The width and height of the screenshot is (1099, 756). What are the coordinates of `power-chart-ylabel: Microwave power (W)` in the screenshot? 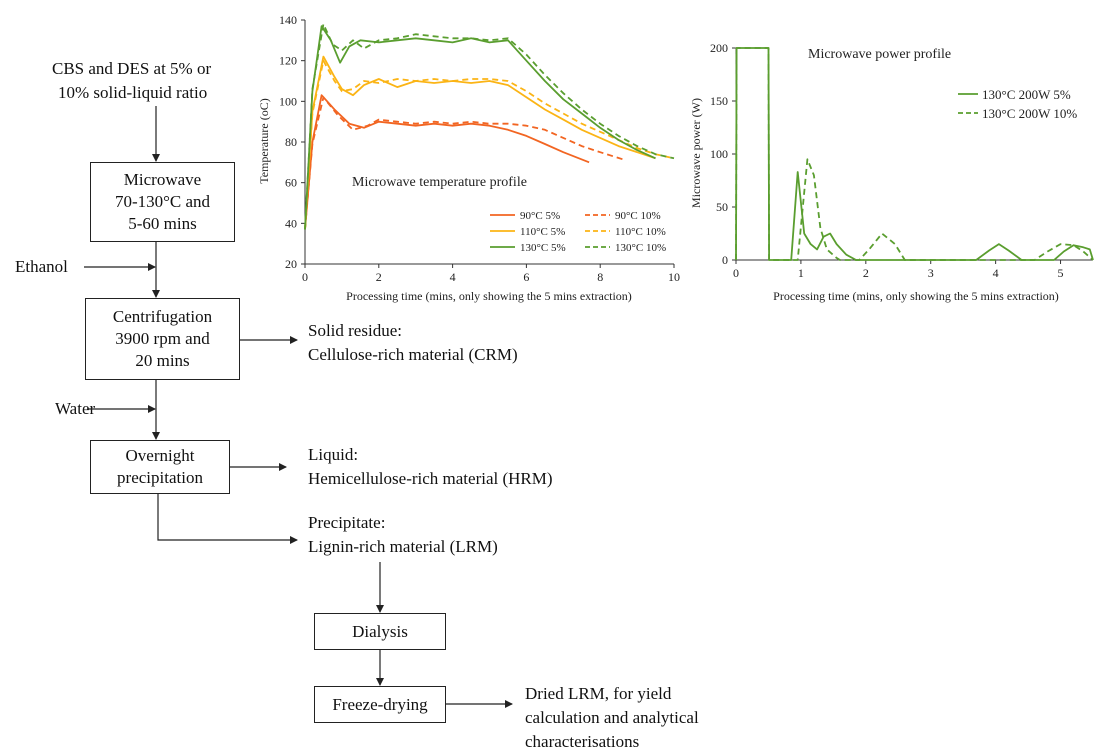 It's located at (696, 153).